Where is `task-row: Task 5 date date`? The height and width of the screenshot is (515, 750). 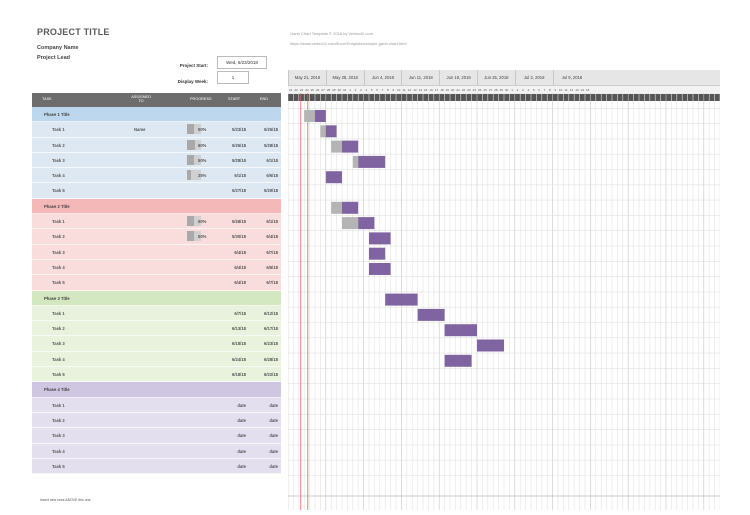 task-row: Task 5 date date is located at coordinates (156, 466).